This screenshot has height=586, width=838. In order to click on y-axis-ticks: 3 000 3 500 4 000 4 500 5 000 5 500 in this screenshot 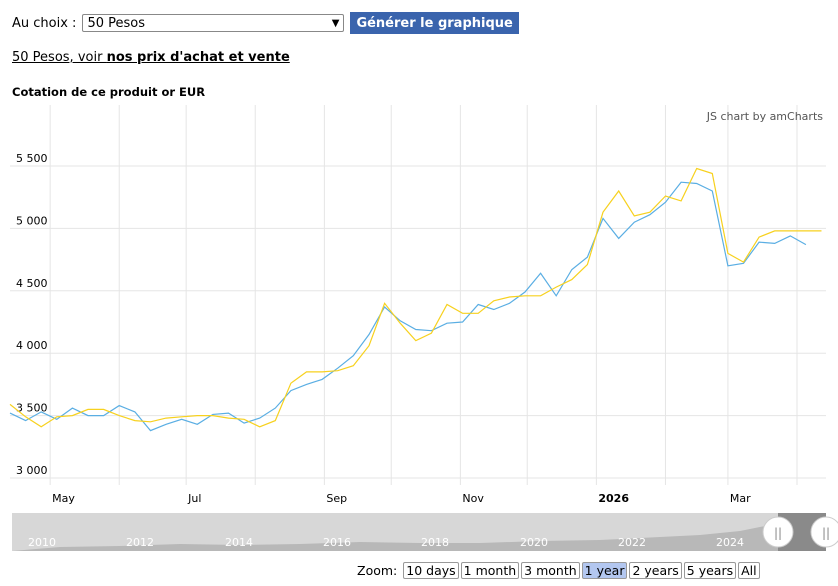, I will do `click(32, 314)`.